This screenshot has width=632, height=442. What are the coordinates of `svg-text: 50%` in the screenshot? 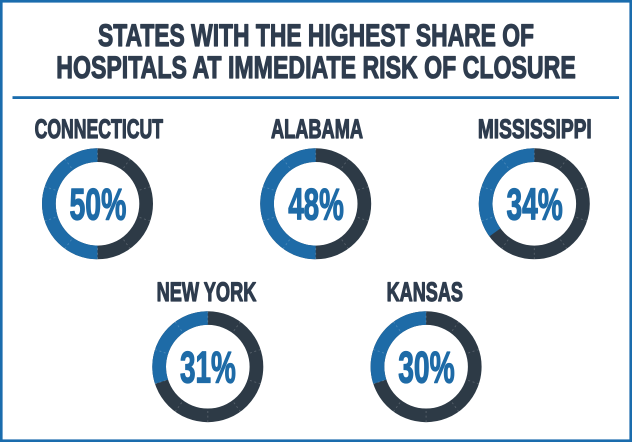 It's located at (97, 205).